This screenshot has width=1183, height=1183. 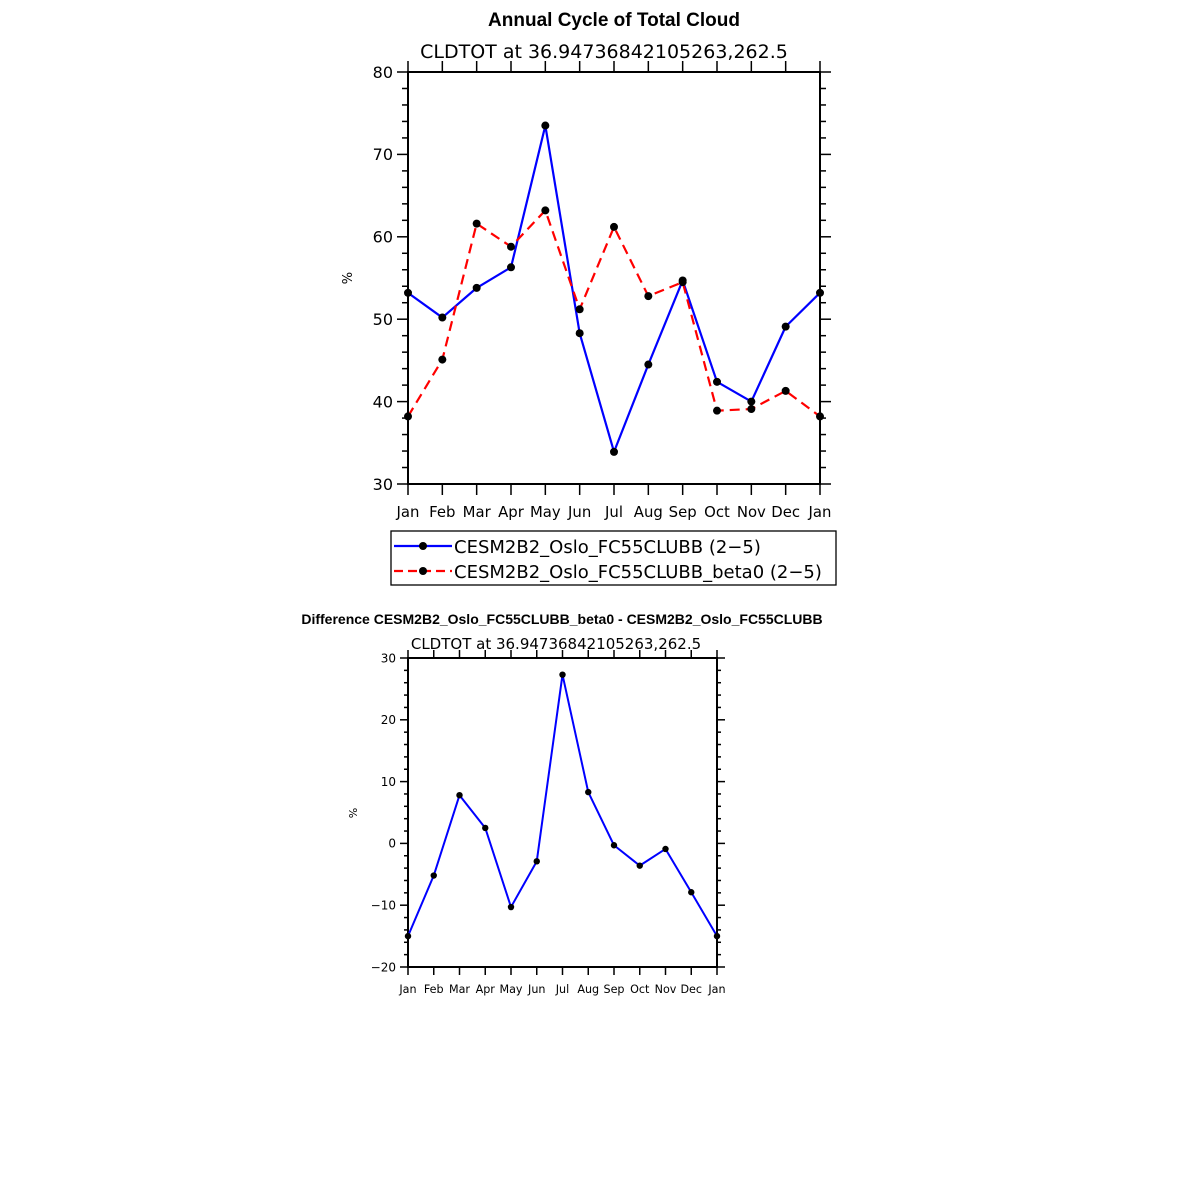 What do you see at coordinates (579, 309) in the screenshot?
I see `series-2-point-jun` at bounding box center [579, 309].